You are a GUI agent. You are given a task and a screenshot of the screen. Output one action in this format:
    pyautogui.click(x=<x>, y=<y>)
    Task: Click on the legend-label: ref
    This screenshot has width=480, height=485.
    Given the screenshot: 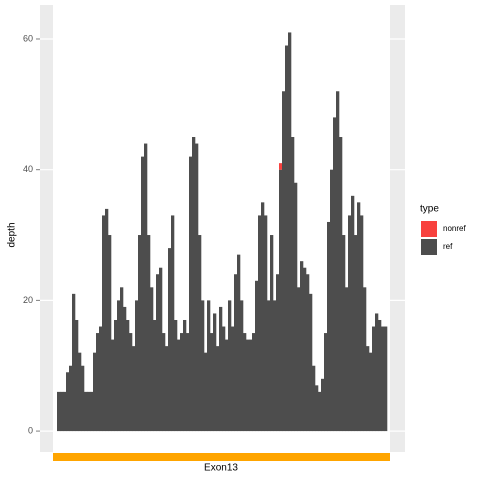 What is the action you would take?
    pyautogui.click(x=448, y=246)
    